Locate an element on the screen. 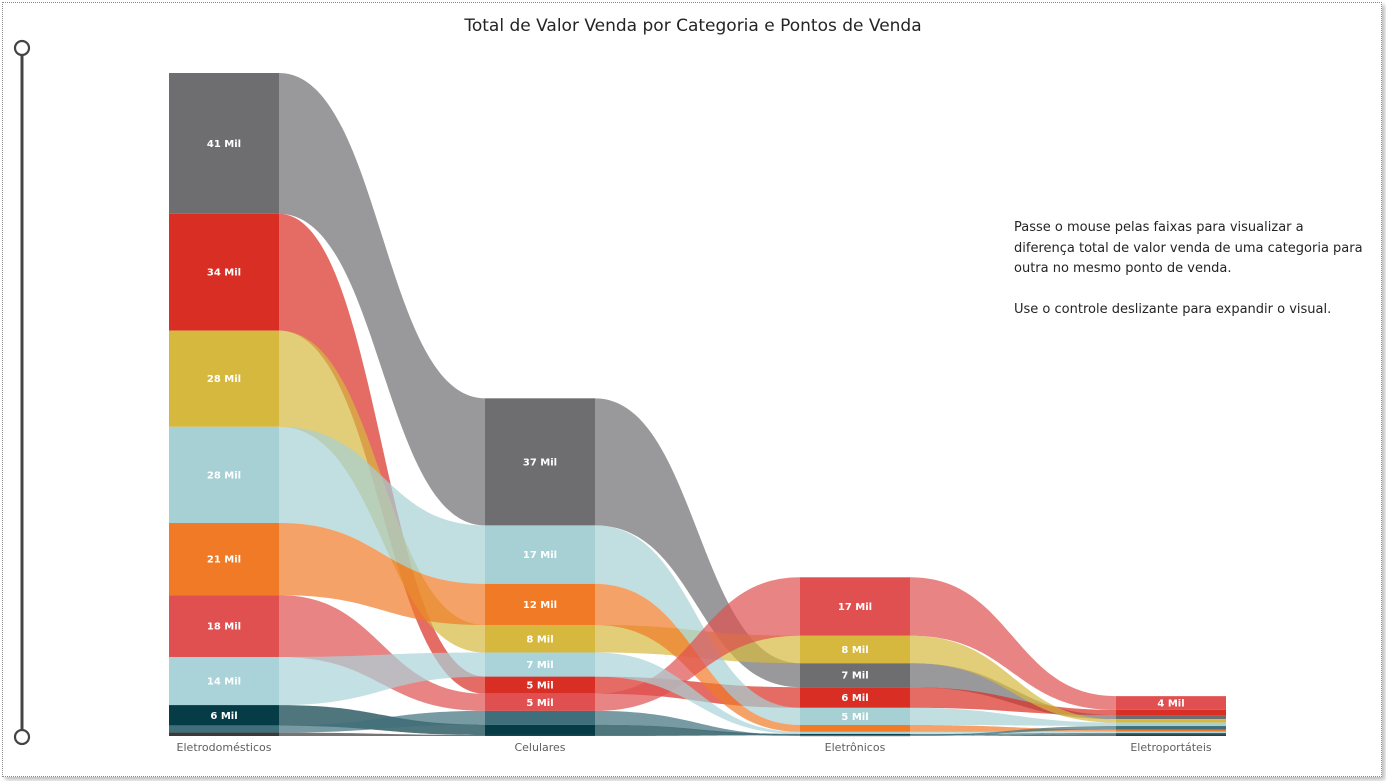  category-label: Eletrodomésticos is located at coordinates (224, 747).